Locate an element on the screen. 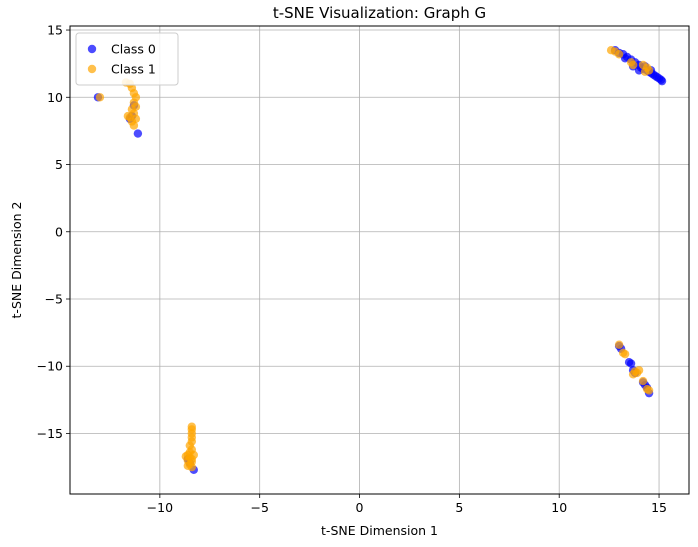 Image resolution: width=698 pixels, height=547 pixels. y-tick-label: 0 is located at coordinates (59, 231).